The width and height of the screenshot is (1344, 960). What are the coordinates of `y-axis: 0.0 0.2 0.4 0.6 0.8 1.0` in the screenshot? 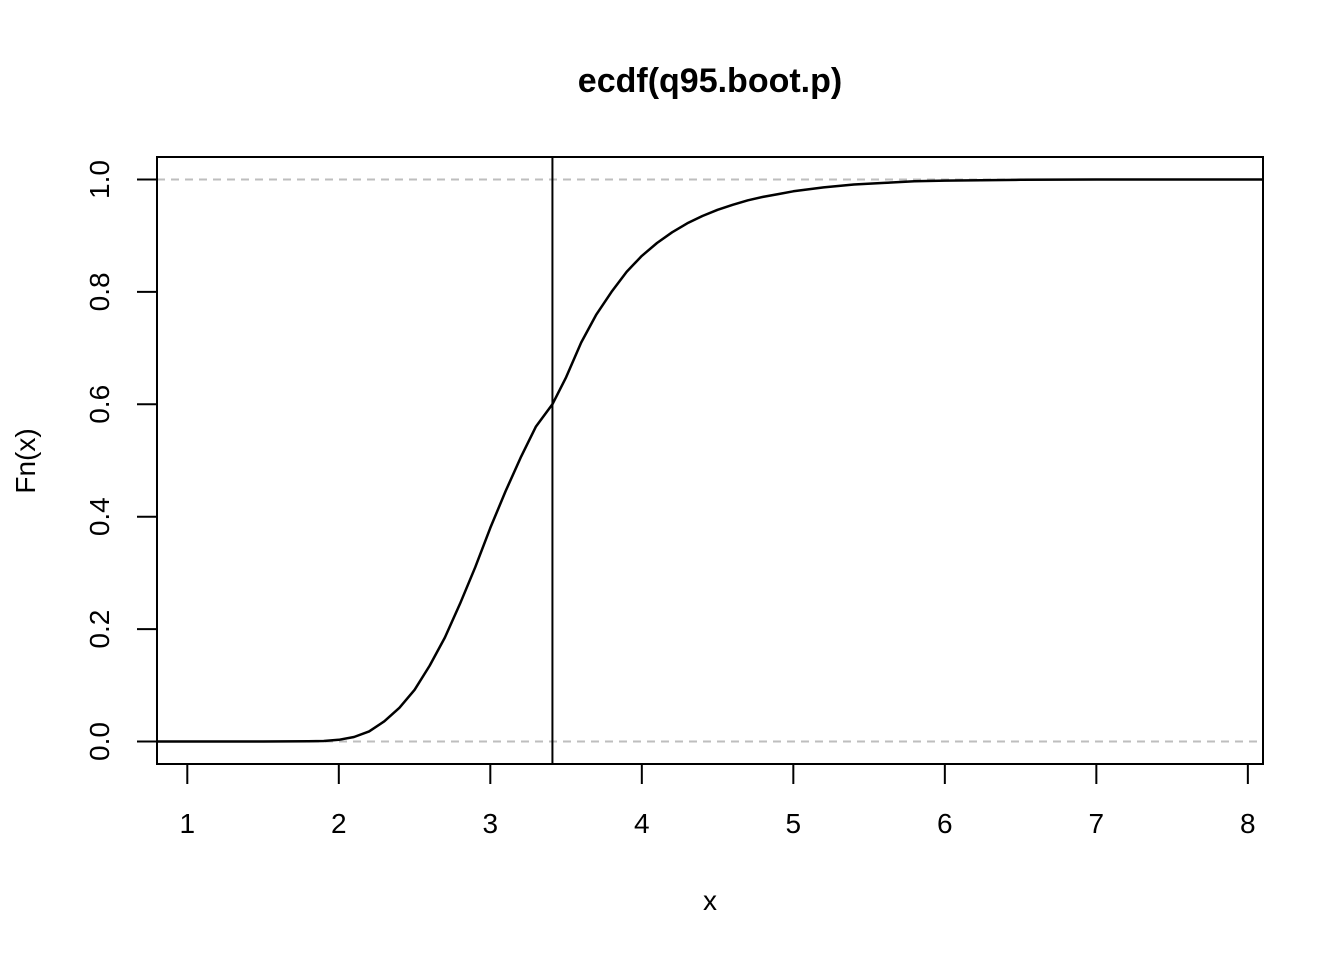 It's located at (120, 460).